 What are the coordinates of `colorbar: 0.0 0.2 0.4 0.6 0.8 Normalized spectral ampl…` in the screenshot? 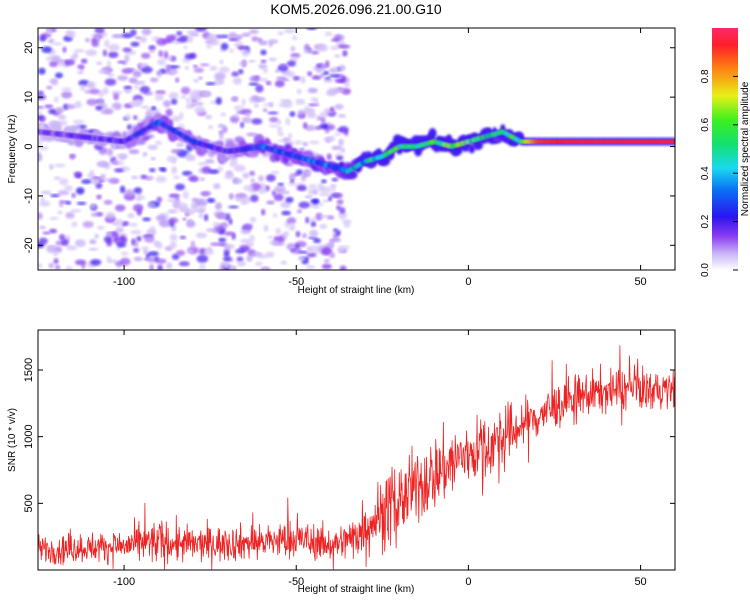 It's located at (725, 152).